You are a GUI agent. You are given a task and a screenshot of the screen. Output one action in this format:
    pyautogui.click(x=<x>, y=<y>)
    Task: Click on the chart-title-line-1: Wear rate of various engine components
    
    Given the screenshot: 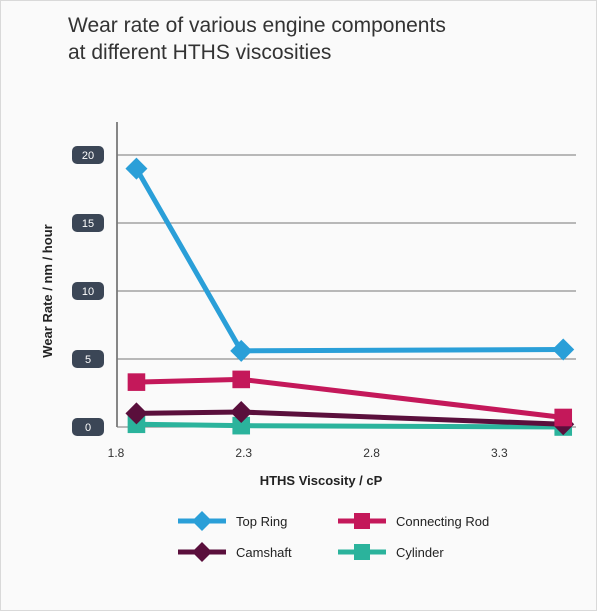 What is the action you would take?
    pyautogui.click(x=257, y=25)
    